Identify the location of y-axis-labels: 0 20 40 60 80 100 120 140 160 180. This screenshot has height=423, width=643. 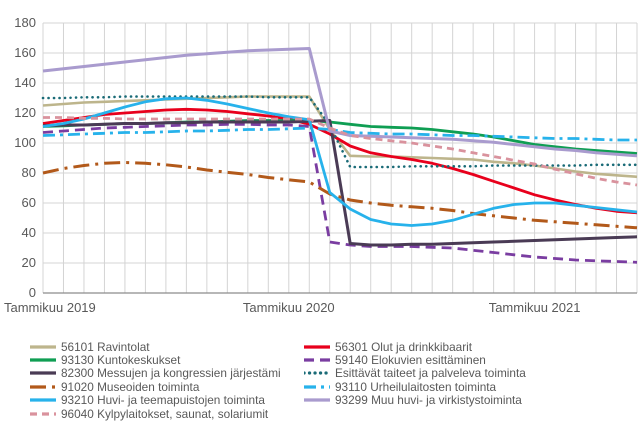
(25, 157).